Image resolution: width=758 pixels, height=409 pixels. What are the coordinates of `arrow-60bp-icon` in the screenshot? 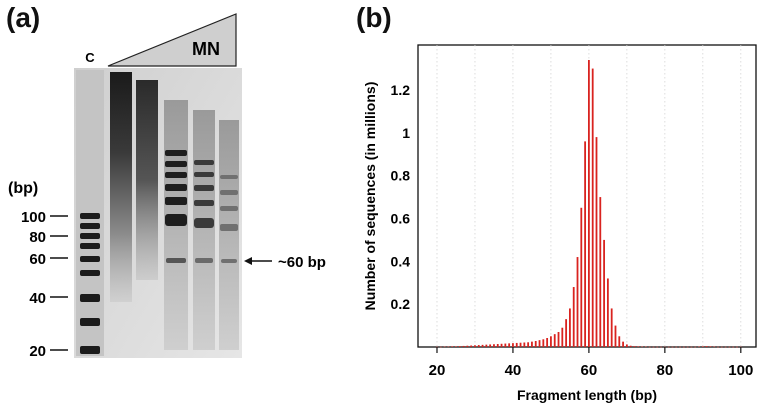 It's located at (258, 261).